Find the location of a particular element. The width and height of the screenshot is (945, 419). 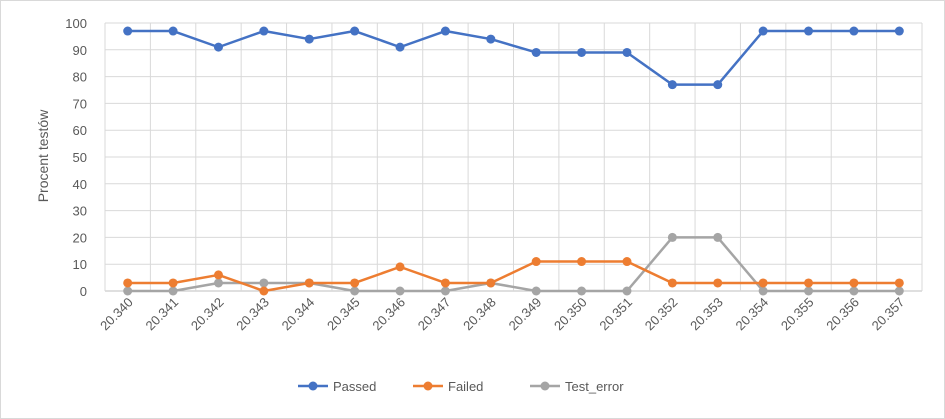

series-failed is located at coordinates (513, 276).